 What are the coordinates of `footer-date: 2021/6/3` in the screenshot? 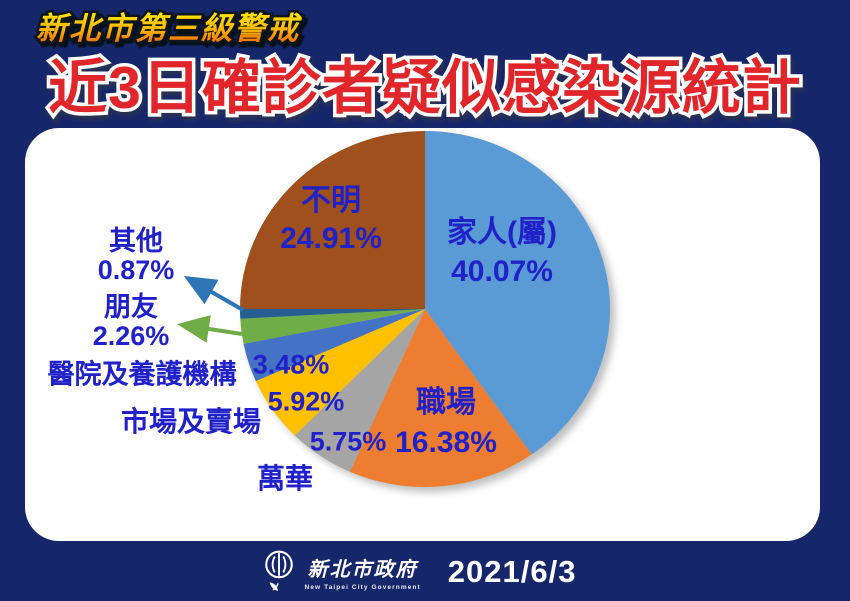 It's located at (512, 571).